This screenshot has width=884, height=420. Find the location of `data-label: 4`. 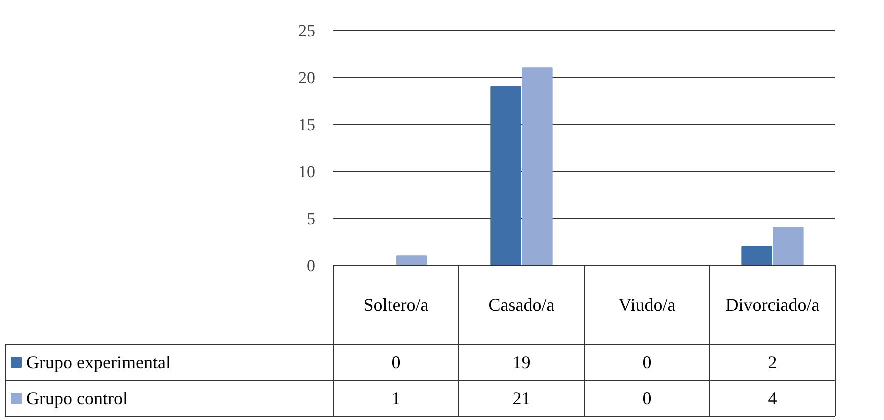

data-label: 4 is located at coordinates (773, 398).